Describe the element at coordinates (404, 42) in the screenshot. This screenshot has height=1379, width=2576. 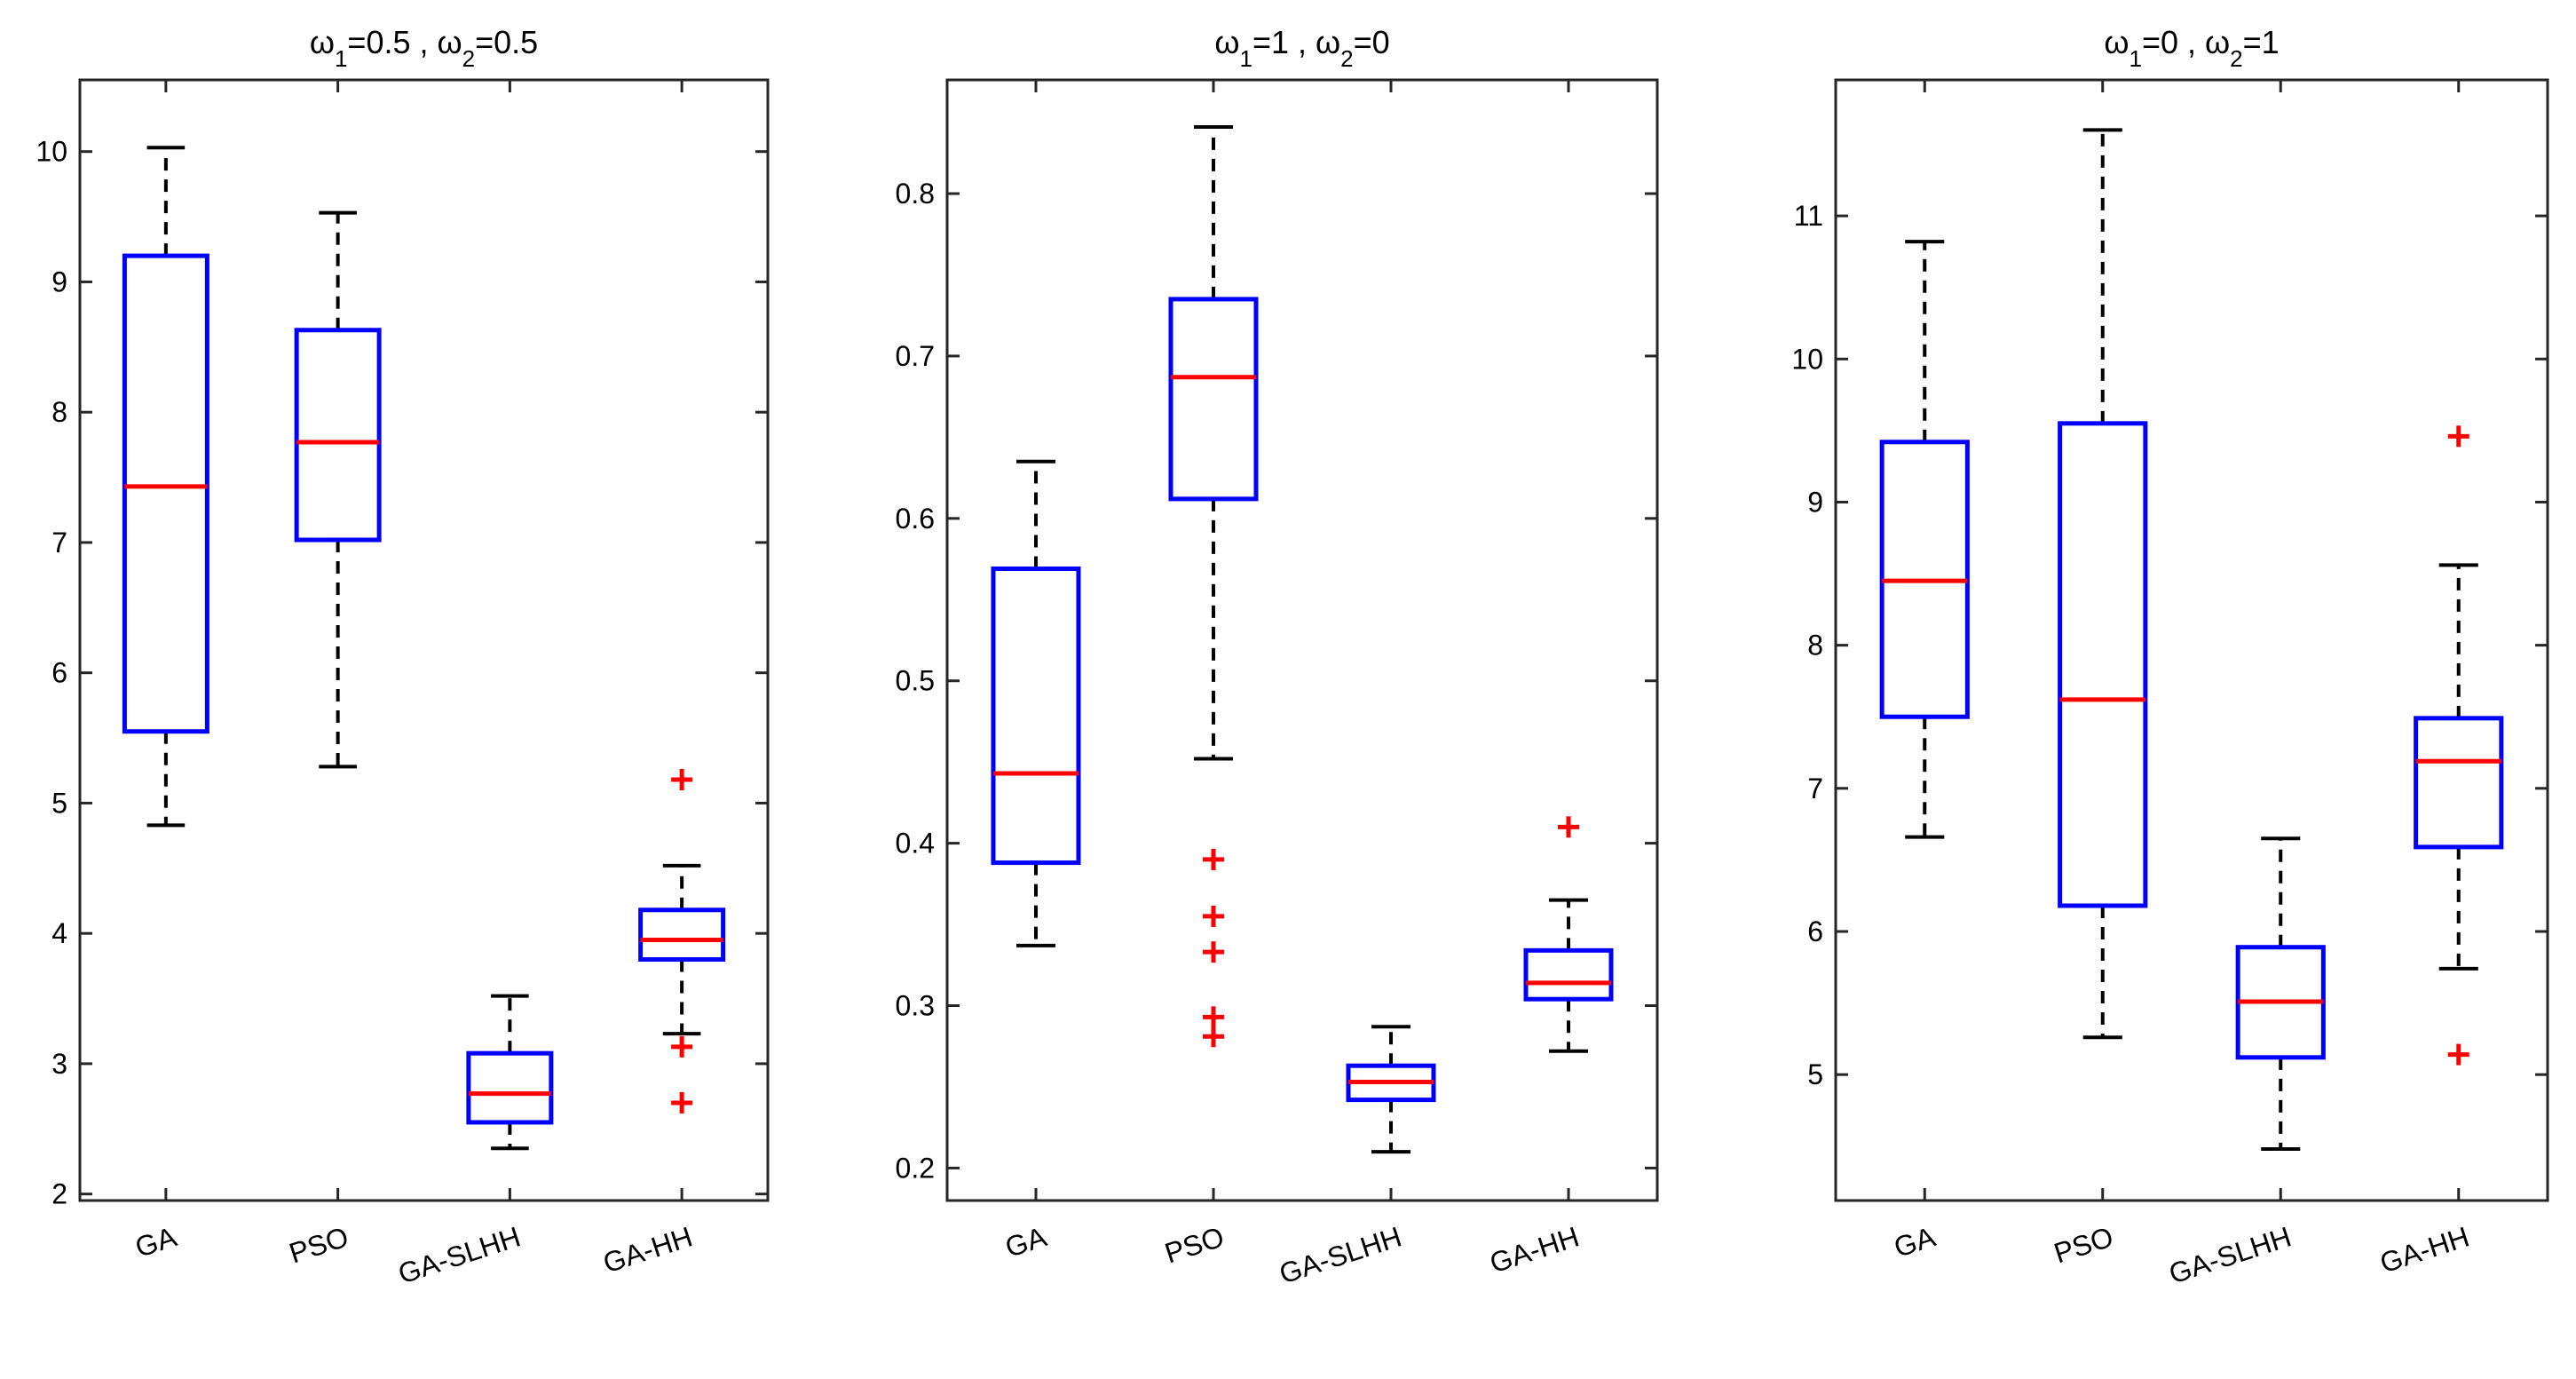
I see `title-text: =0.5 , ω` at that location.